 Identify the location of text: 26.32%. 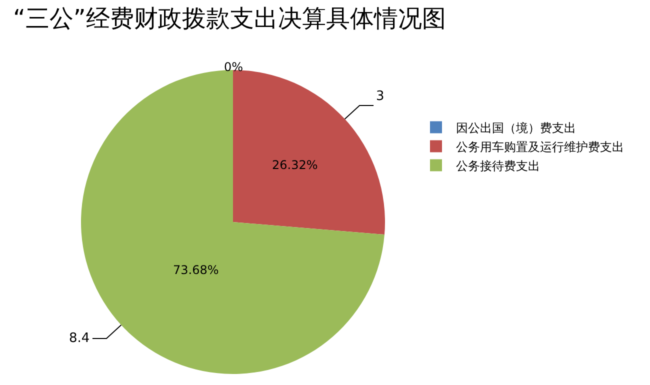
(295, 165).